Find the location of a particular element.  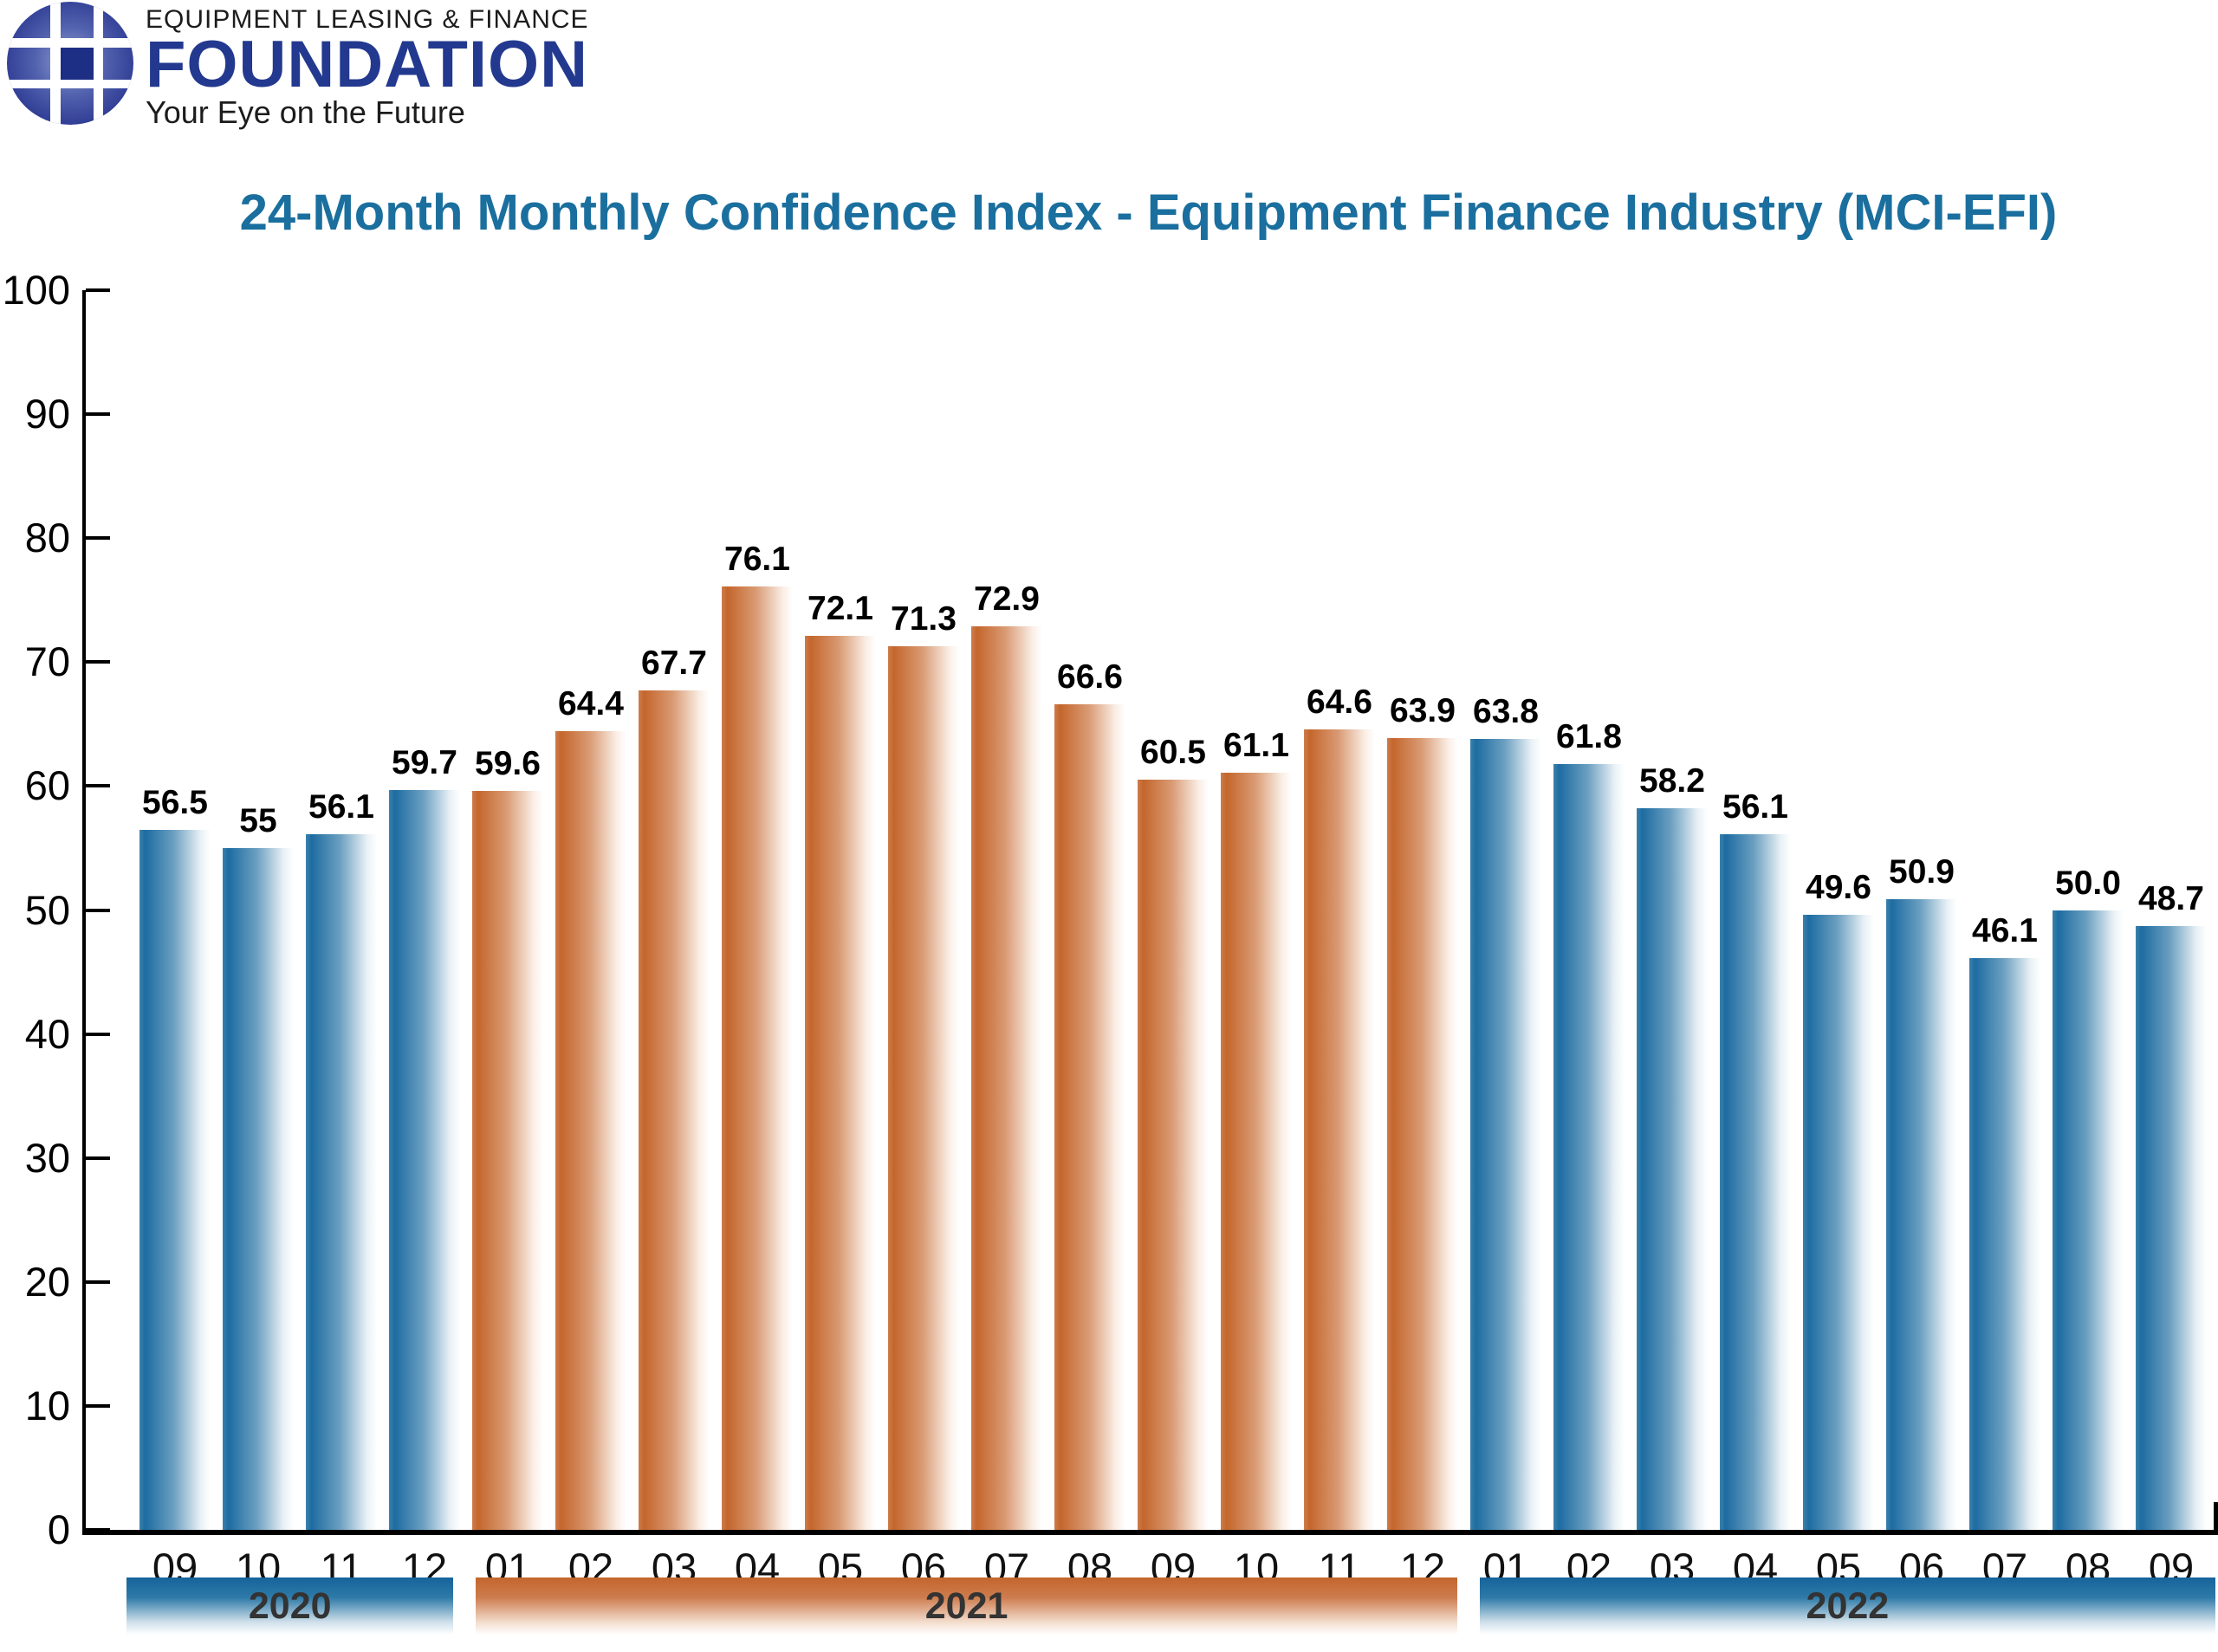

logo-line1: EQUIPMENT LEASING & FINANCE is located at coordinates (368, 19).